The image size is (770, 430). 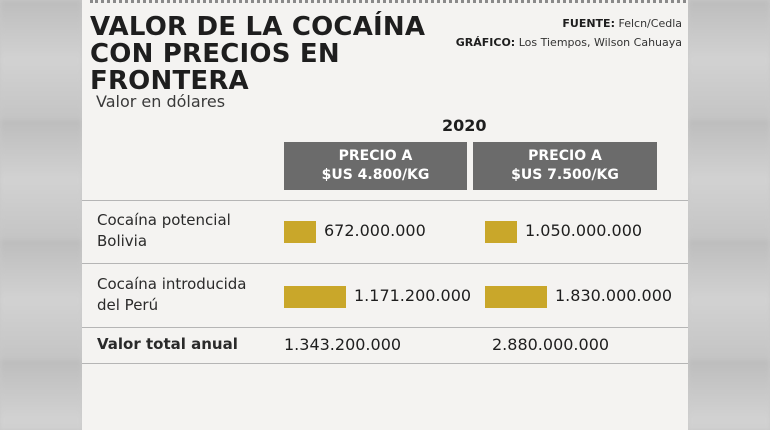 I want to click on row-label-line-1: Cocaína introducida, so click(x=172, y=284).